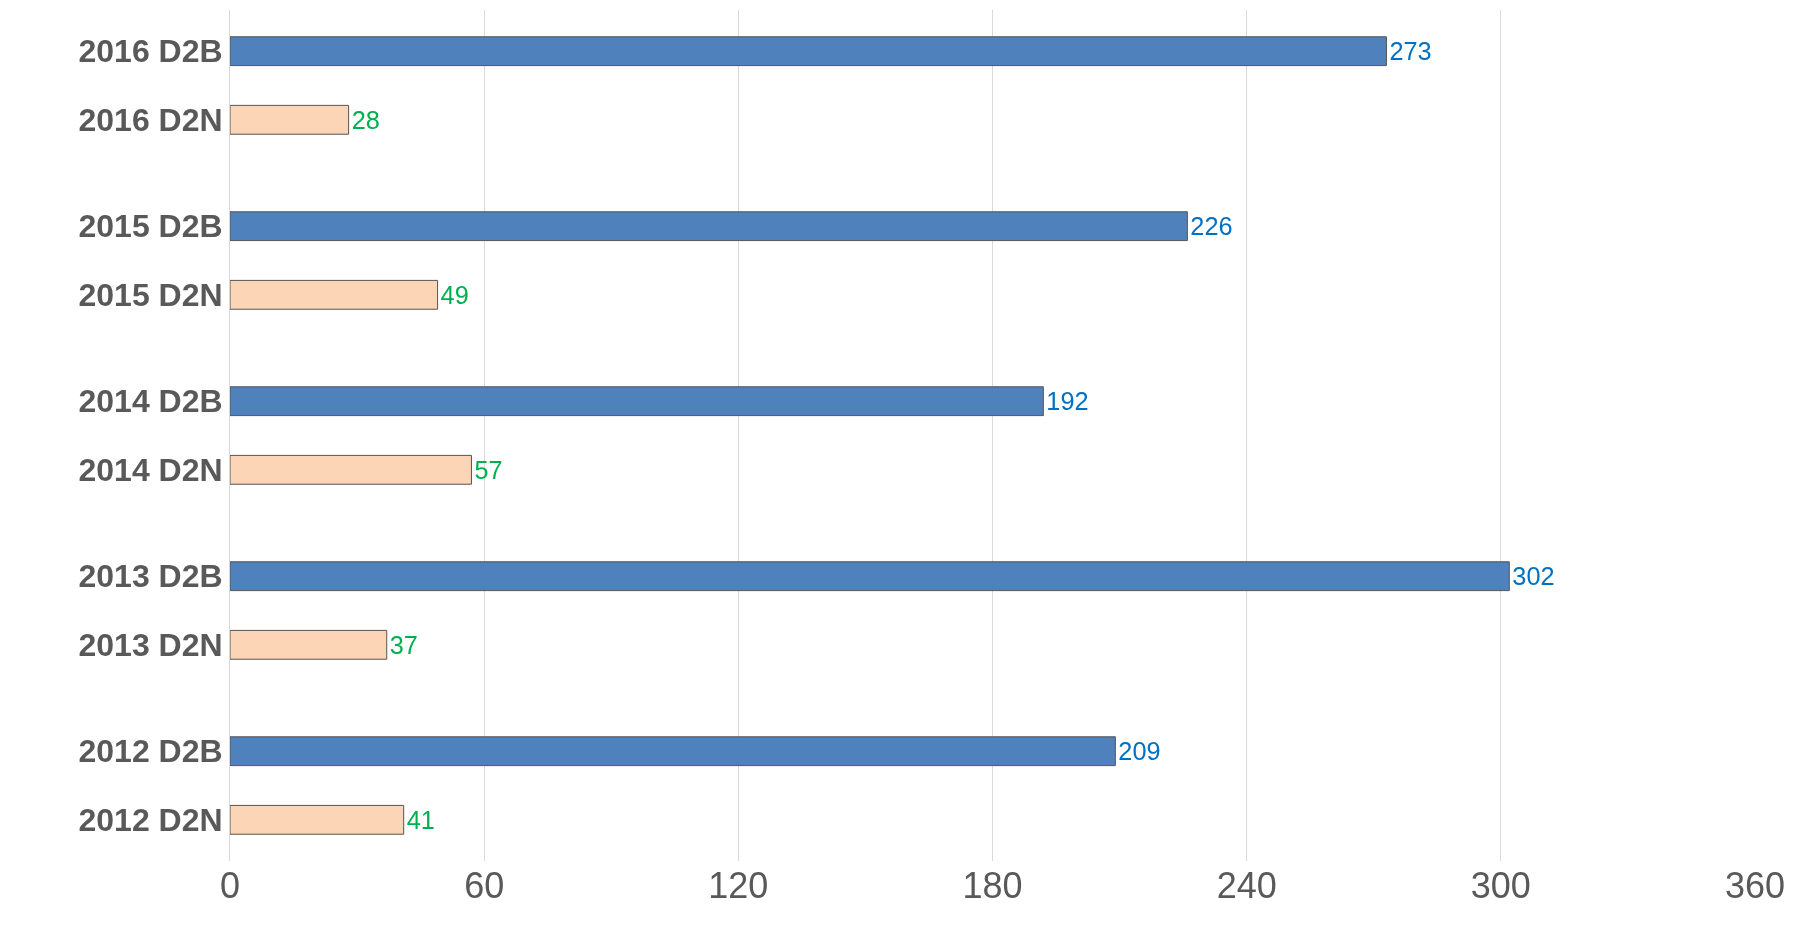 The image size is (1795, 931). Describe the element at coordinates (1139, 750) in the screenshot. I see `data-label: 209` at that location.